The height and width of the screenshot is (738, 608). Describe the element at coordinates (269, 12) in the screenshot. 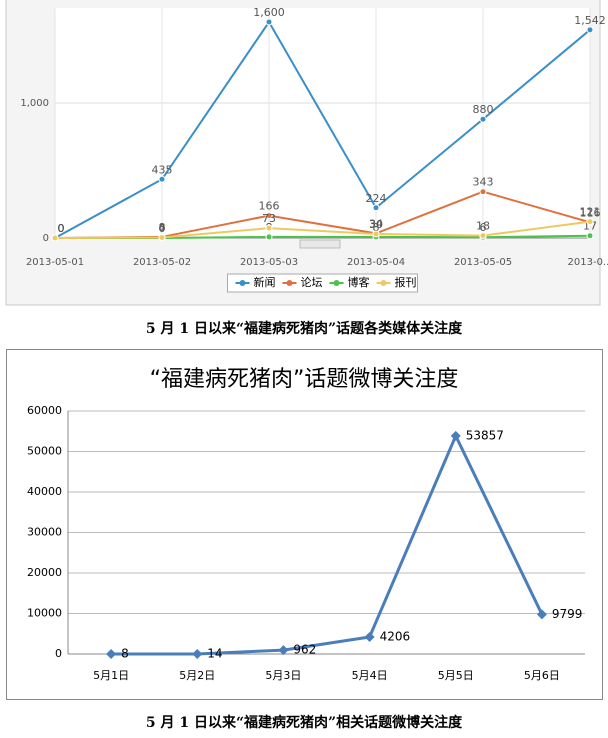

I see `data-label: 1,600` at that location.